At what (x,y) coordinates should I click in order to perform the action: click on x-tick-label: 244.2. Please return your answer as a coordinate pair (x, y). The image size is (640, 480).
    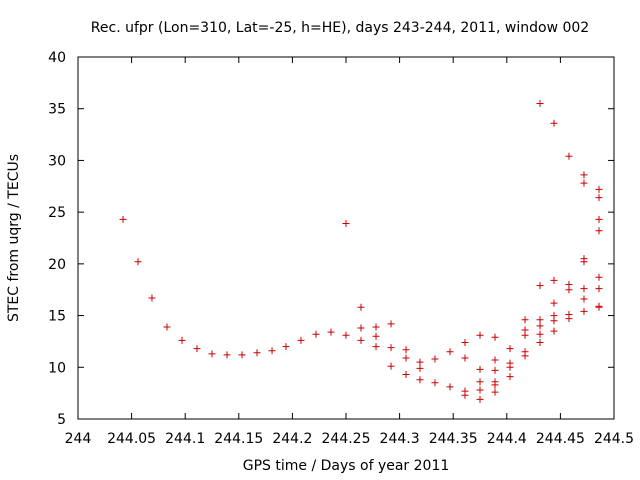
    Looking at the image, I should click on (292, 439).